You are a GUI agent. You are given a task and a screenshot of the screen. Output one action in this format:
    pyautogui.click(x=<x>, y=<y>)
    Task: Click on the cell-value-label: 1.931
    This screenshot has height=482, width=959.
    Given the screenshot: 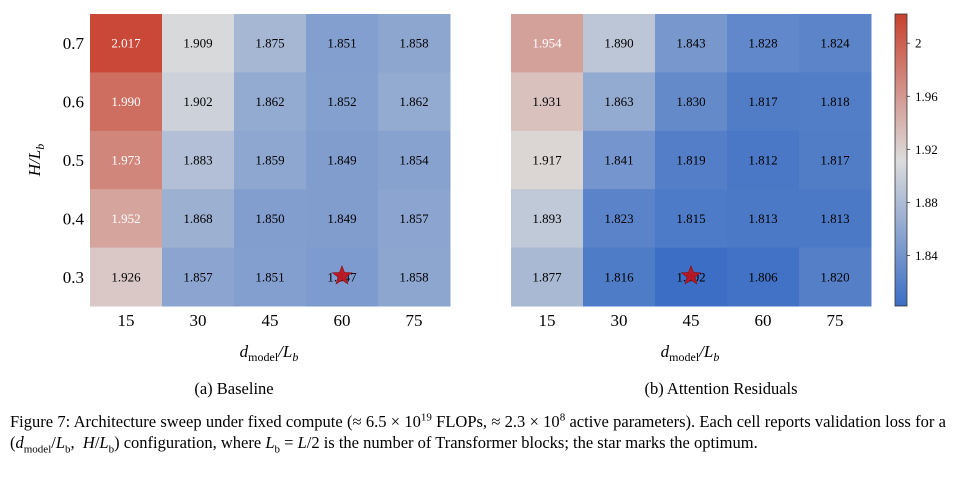 What is the action you would take?
    pyautogui.click(x=546, y=101)
    